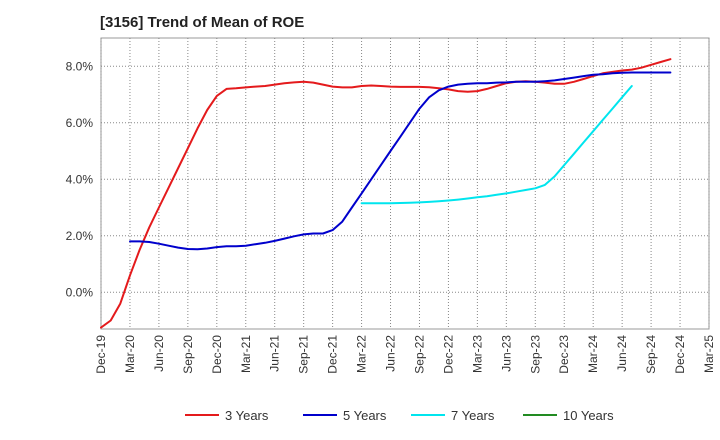  What do you see at coordinates (304, 354) in the screenshot?
I see `x-tick-label: Sep-21` at bounding box center [304, 354].